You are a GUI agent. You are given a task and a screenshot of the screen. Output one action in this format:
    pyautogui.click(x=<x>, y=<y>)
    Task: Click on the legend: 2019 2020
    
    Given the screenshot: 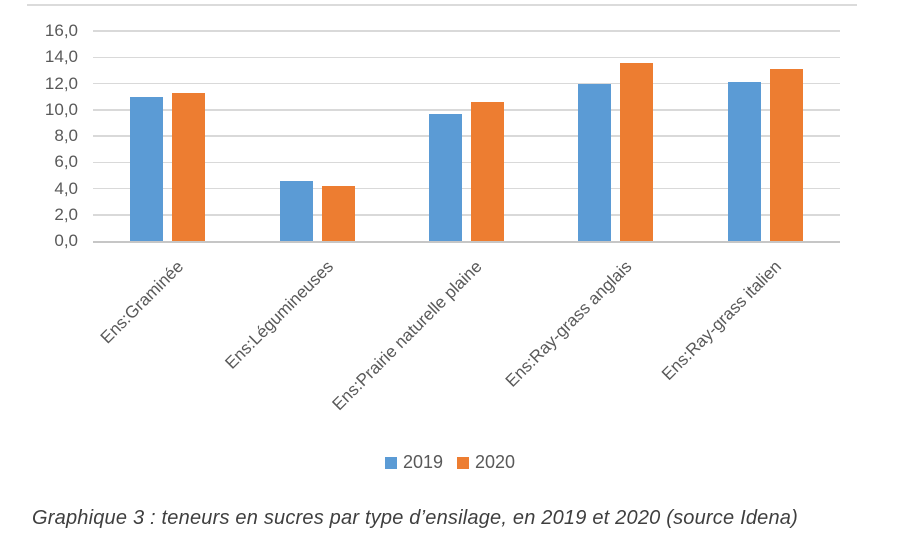 What is the action you would take?
    pyautogui.click(x=450, y=462)
    